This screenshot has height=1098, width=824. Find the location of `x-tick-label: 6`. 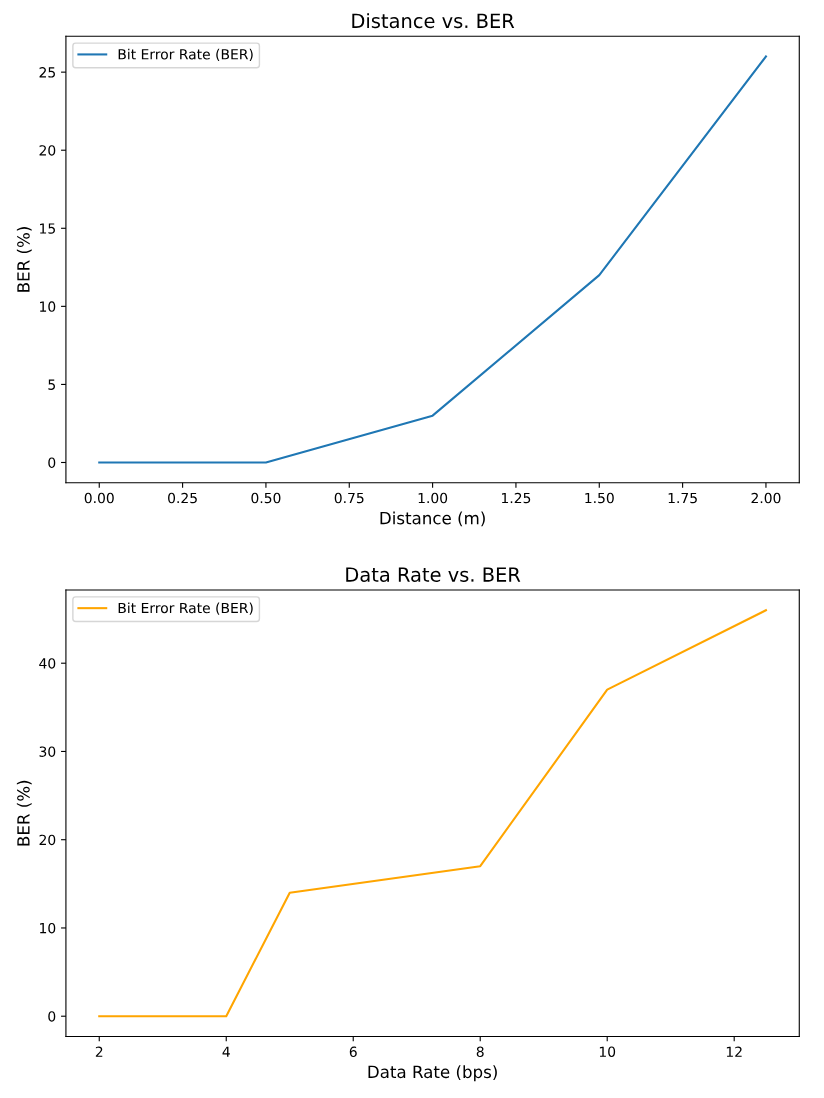

x-tick-label: 6 is located at coordinates (353, 1051).